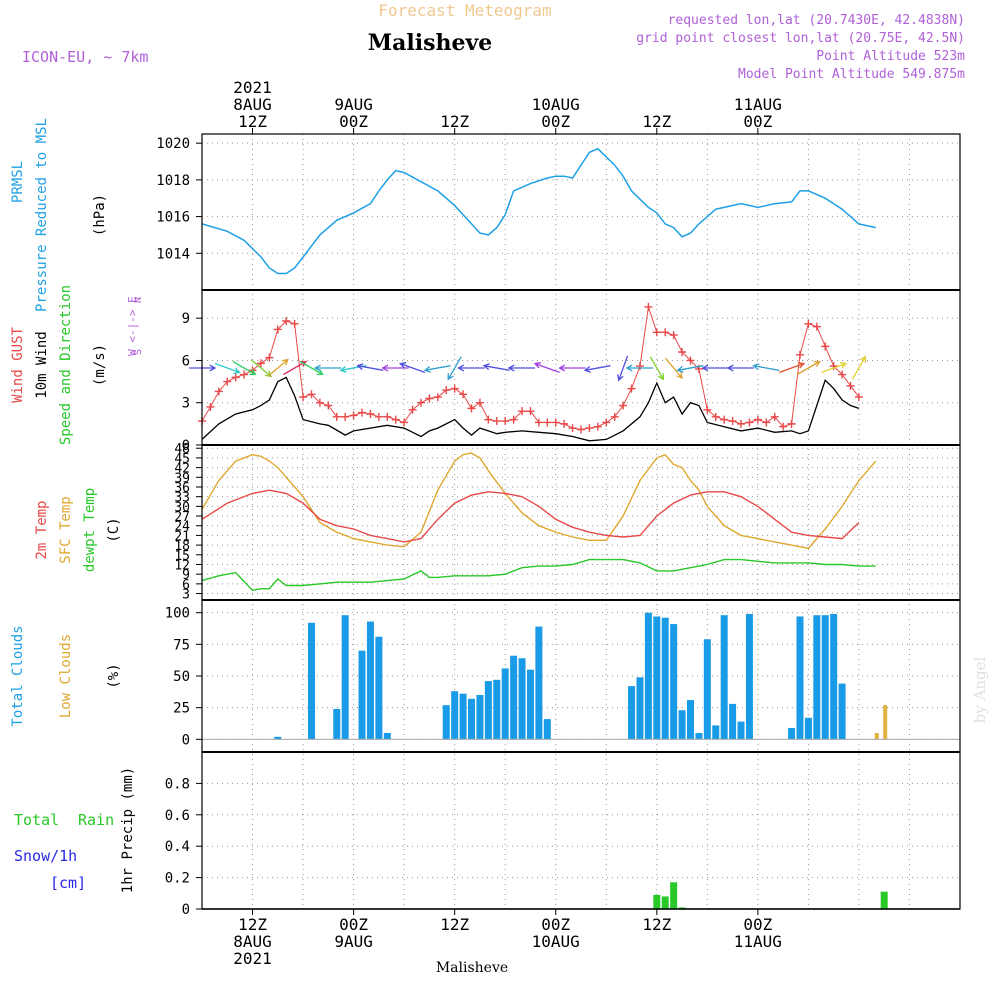 The height and width of the screenshot is (1000, 1000). I want to click on temp-panel-frame, so click(581, 522).